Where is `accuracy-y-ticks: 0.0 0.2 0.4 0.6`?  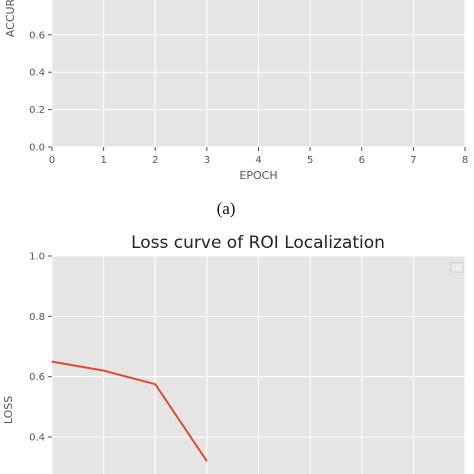
accuracy-y-ticks: 0.0 0.2 0.4 0.6 is located at coordinates (40, 92).